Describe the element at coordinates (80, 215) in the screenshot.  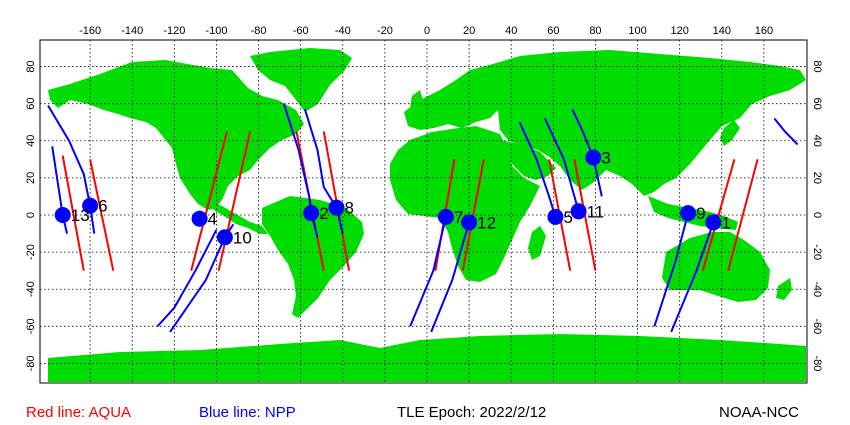
I see `satellite-label-13: 13` at that location.